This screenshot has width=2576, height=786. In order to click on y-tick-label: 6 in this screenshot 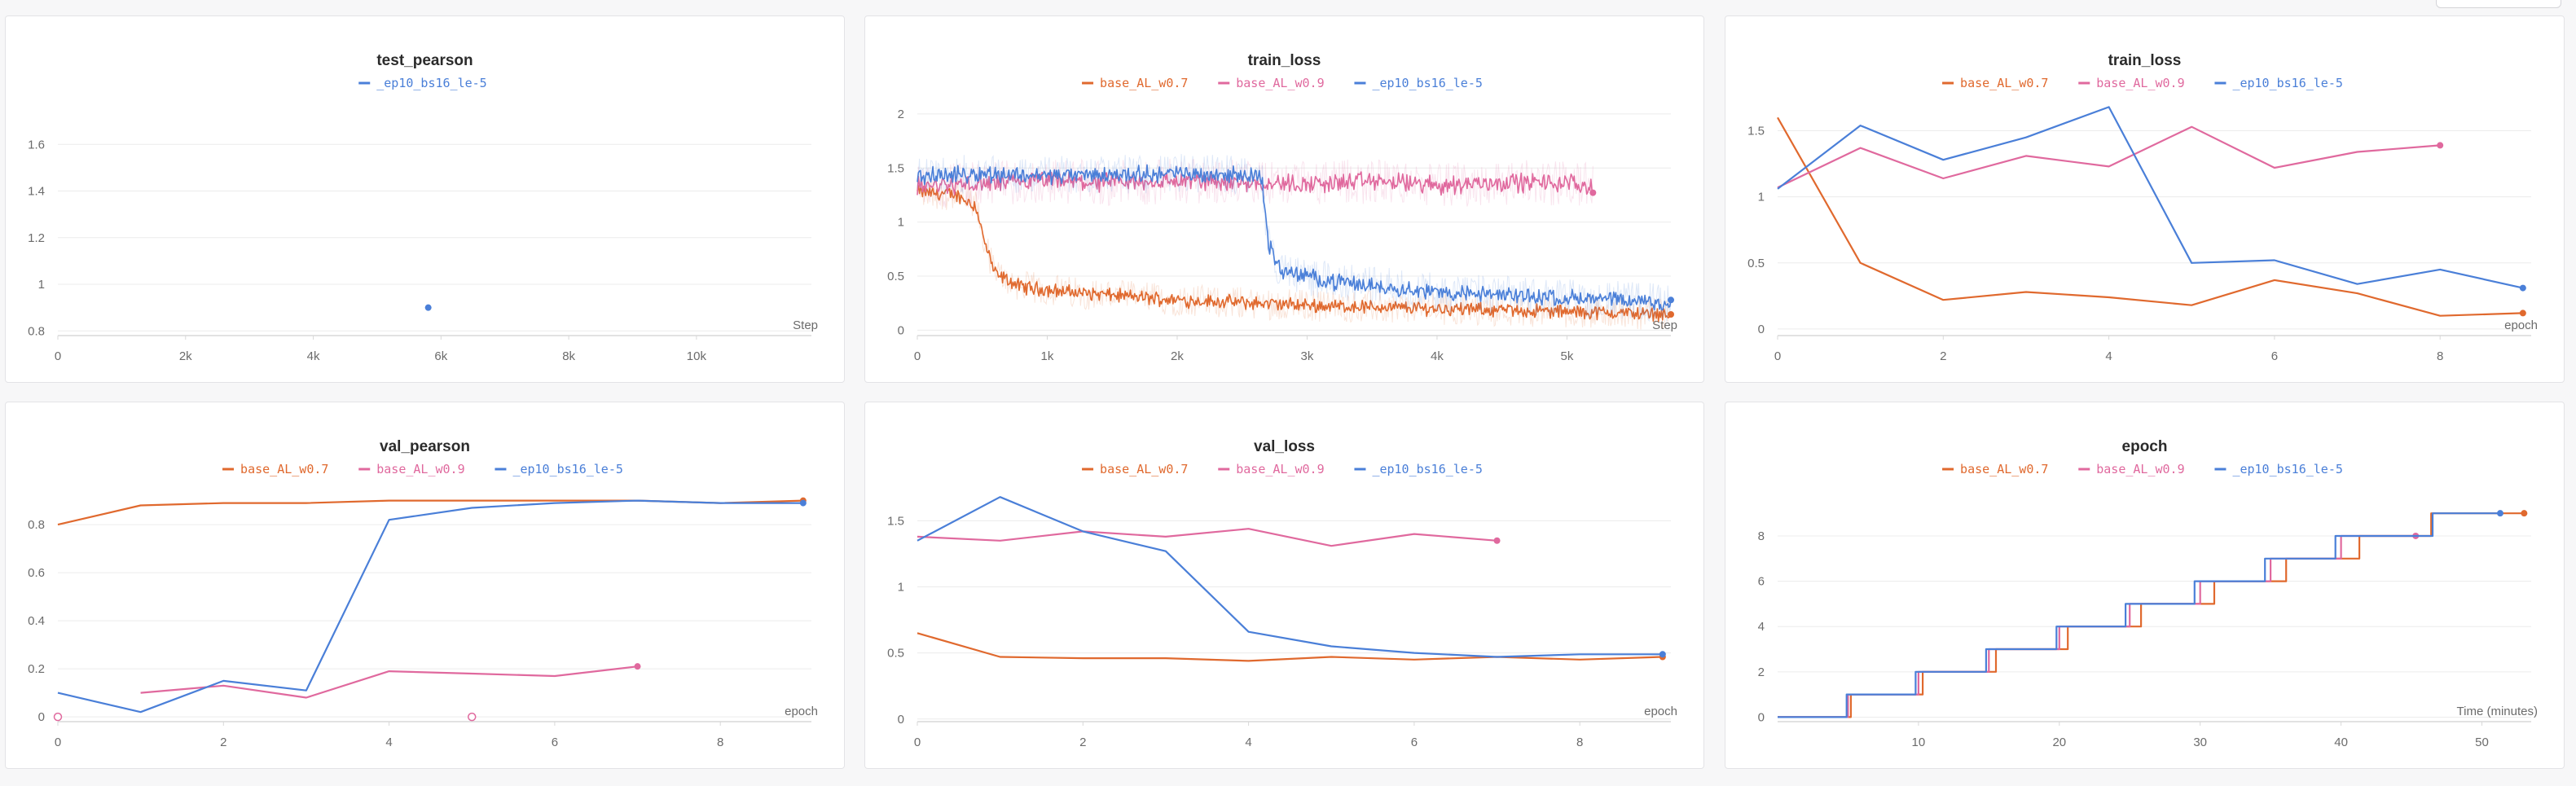, I will do `click(1761, 582)`.